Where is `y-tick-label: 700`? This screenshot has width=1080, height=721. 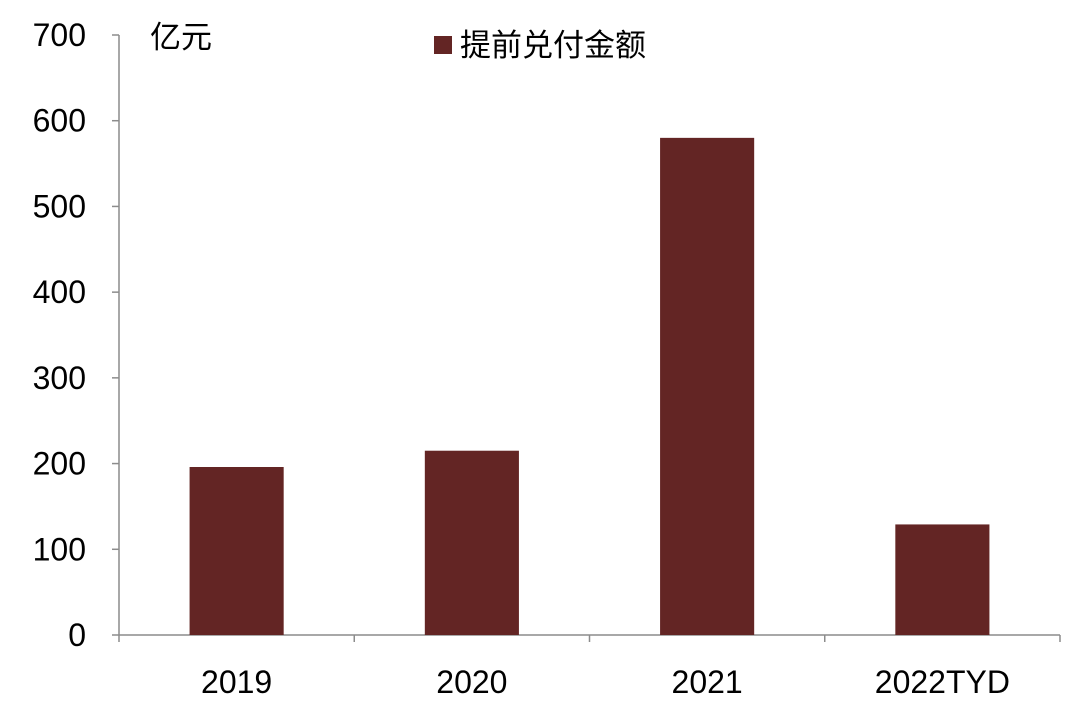
y-tick-label: 700 is located at coordinates (59, 35).